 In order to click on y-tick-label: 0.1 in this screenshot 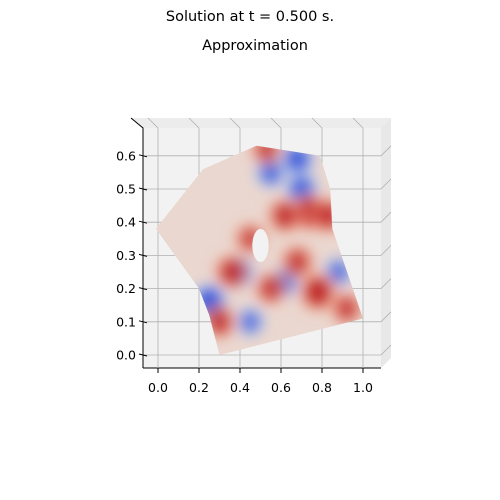, I will do `click(126, 321)`.